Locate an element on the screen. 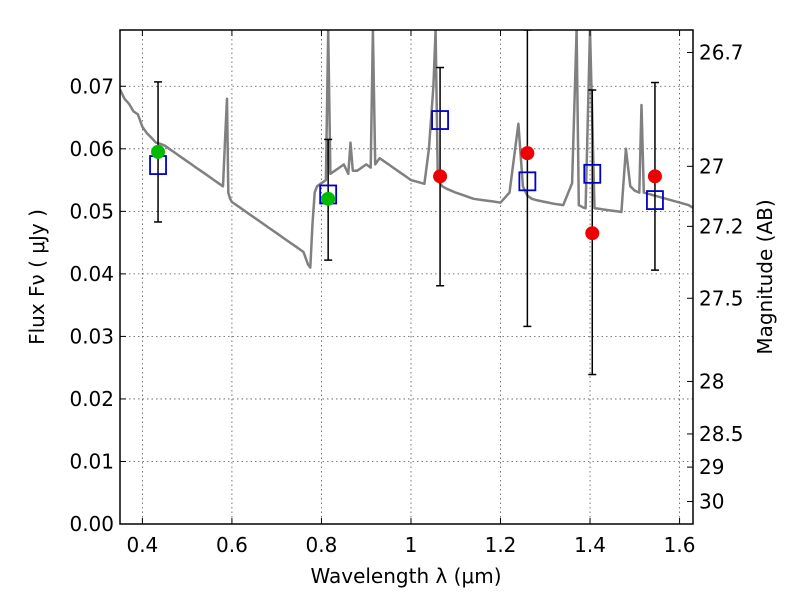 This screenshot has height=600, width=800. y-tick-label: 0.02 is located at coordinates (91, 399).